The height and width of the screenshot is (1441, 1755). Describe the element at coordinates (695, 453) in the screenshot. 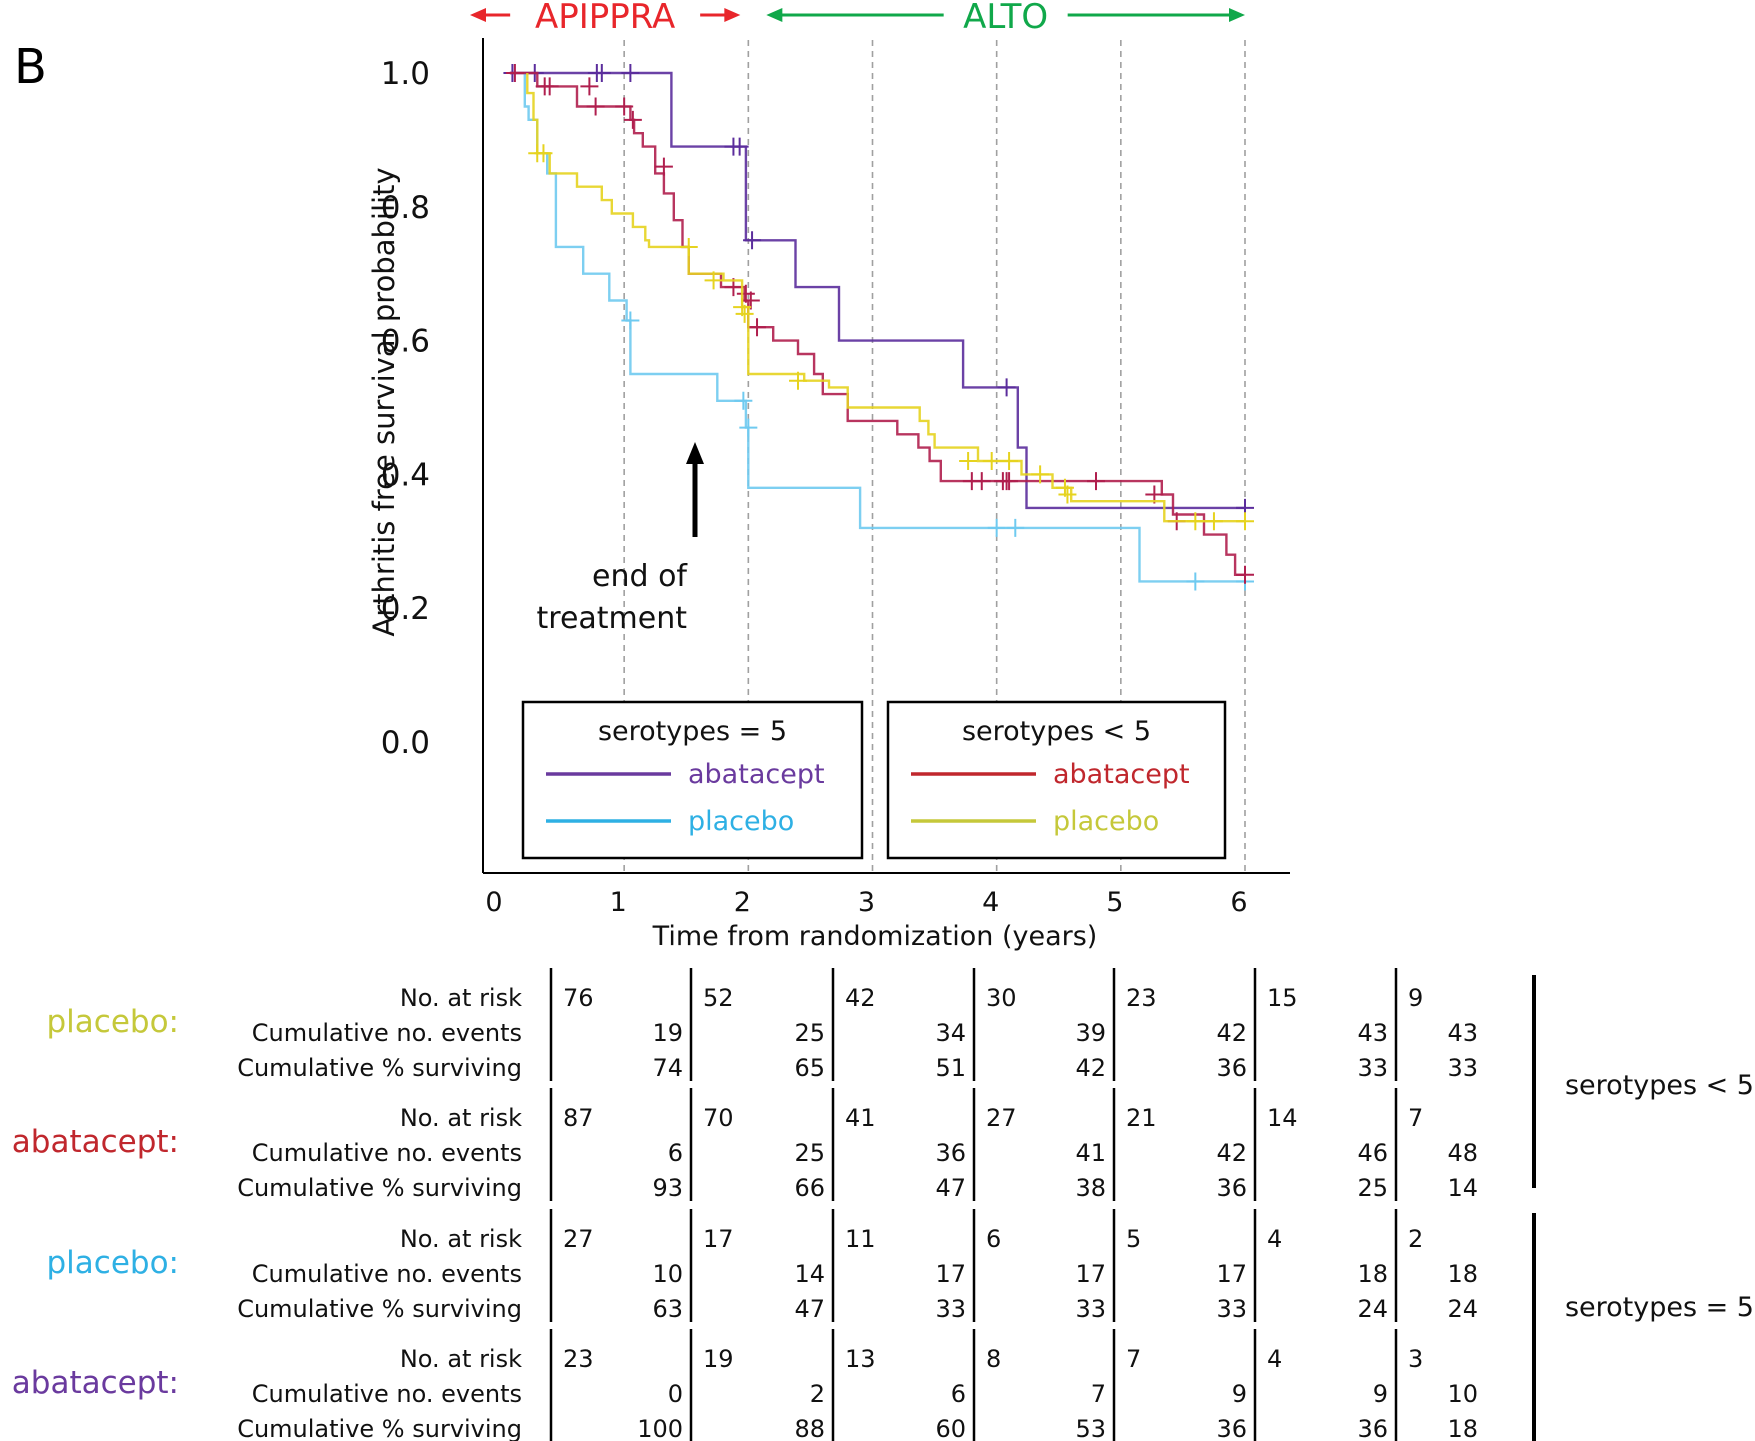

I see `annotation-arrow-head` at that location.